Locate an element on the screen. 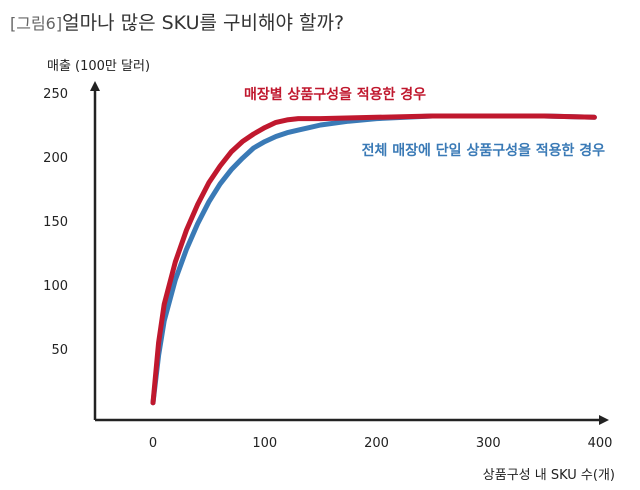  series-label-red: 매장별 상품구성을 적용한 경우 is located at coordinates (335, 94).